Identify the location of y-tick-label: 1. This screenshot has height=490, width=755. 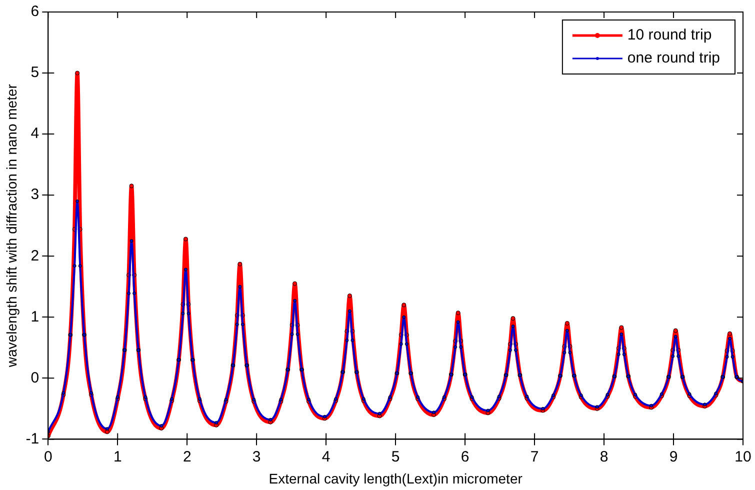
(35, 317).